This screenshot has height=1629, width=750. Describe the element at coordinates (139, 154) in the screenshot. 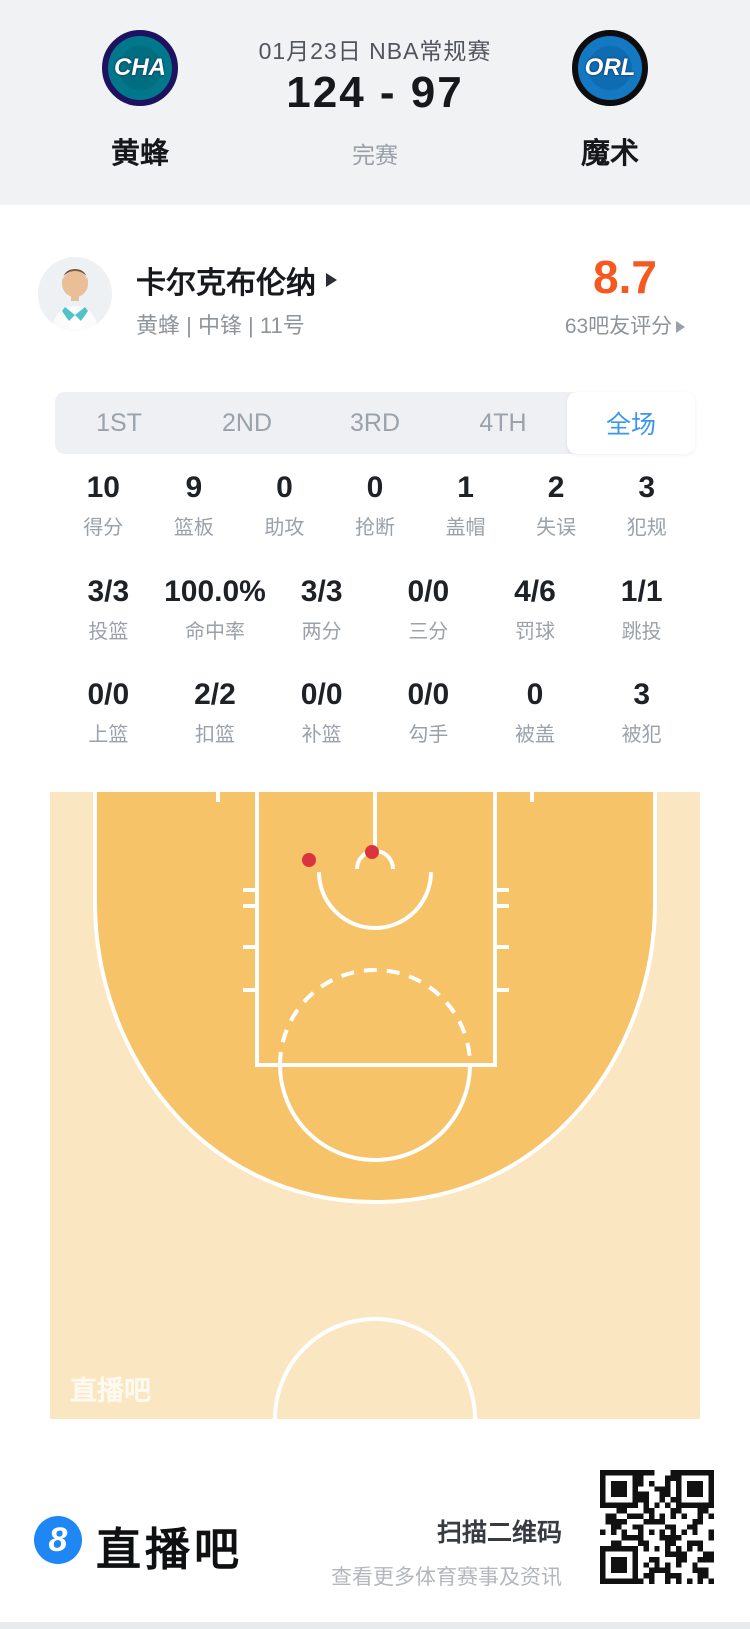

I see `home-team-name: 黄蜂` at that location.